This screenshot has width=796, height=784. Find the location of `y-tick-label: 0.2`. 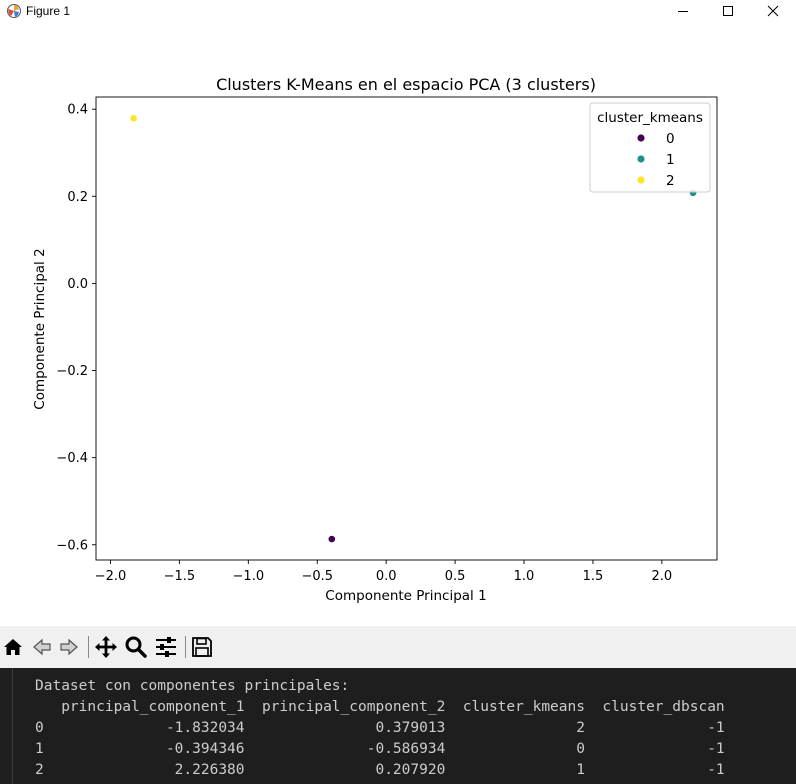

y-tick-label: 0.2 is located at coordinates (77, 197).